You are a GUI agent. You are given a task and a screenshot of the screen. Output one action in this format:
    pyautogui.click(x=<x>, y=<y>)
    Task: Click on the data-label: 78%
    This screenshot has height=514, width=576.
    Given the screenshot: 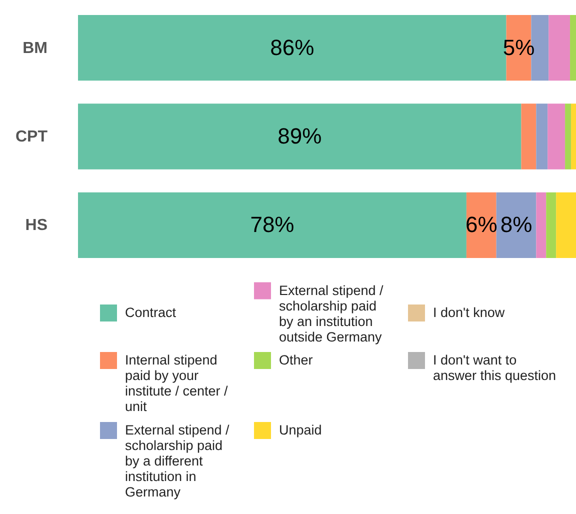 What is the action you would take?
    pyautogui.click(x=272, y=225)
    